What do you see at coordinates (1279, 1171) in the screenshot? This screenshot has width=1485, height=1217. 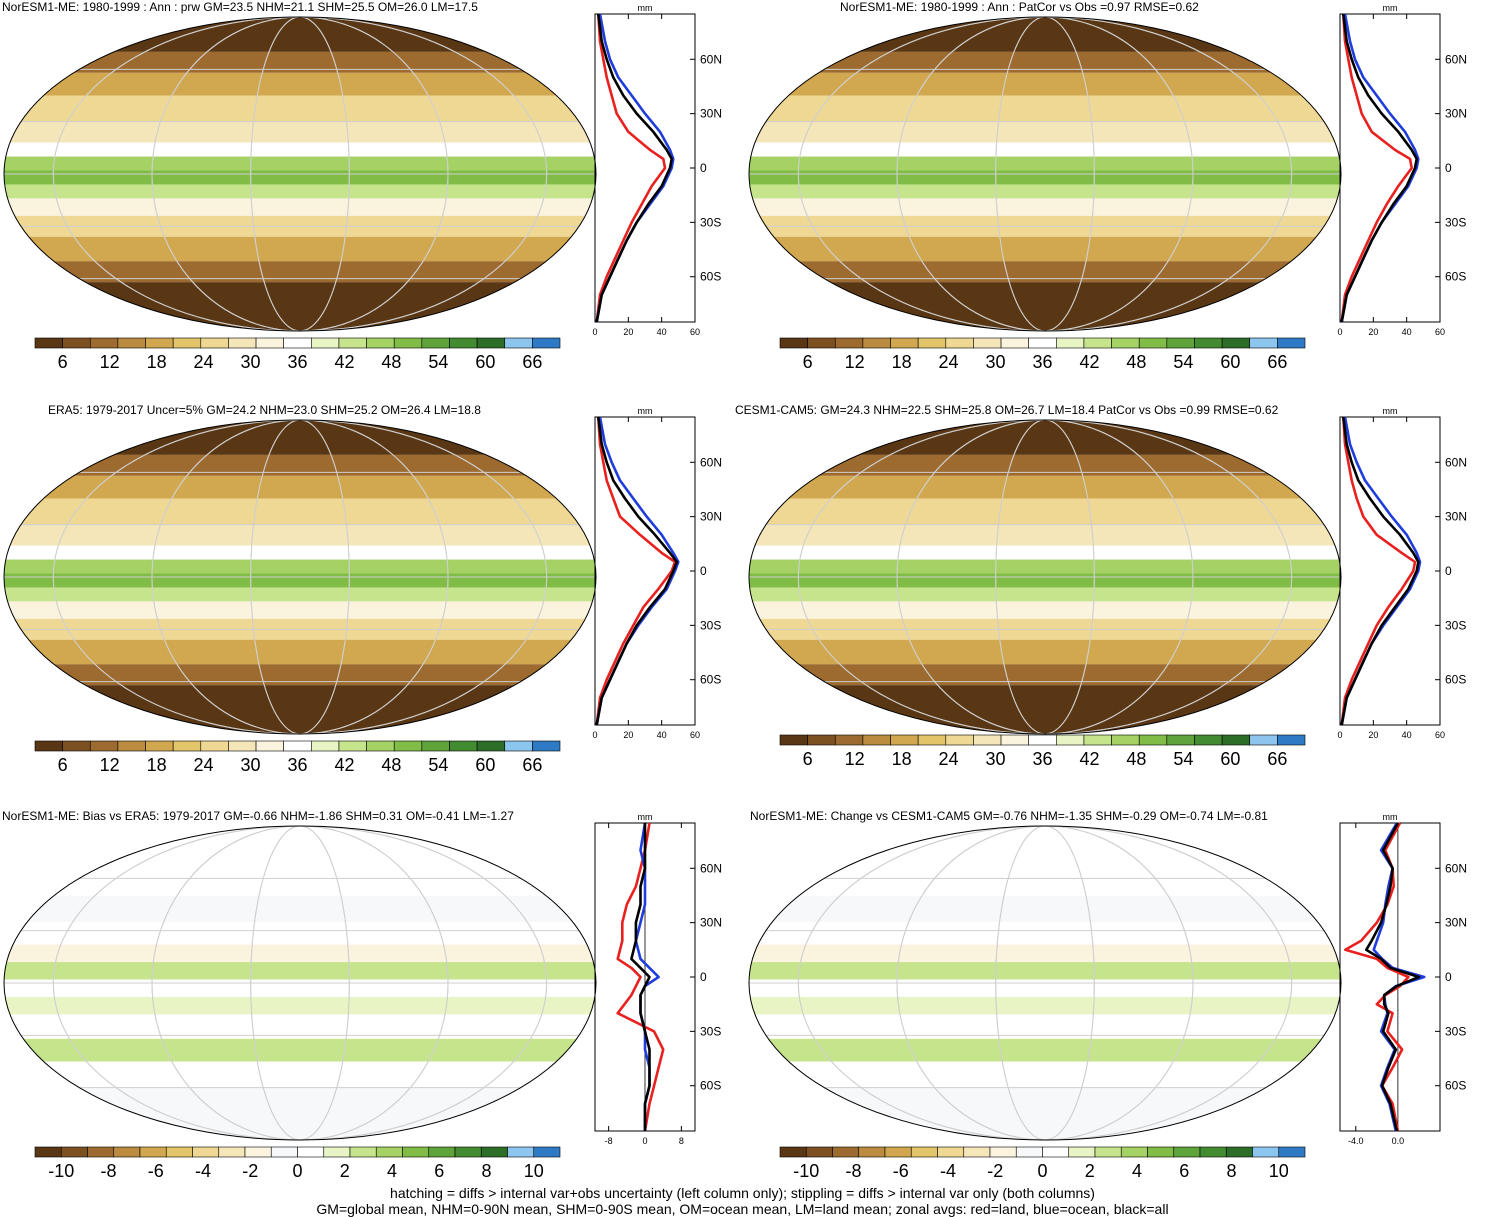 I see `colorbar-tick-label: 10` at bounding box center [1279, 1171].